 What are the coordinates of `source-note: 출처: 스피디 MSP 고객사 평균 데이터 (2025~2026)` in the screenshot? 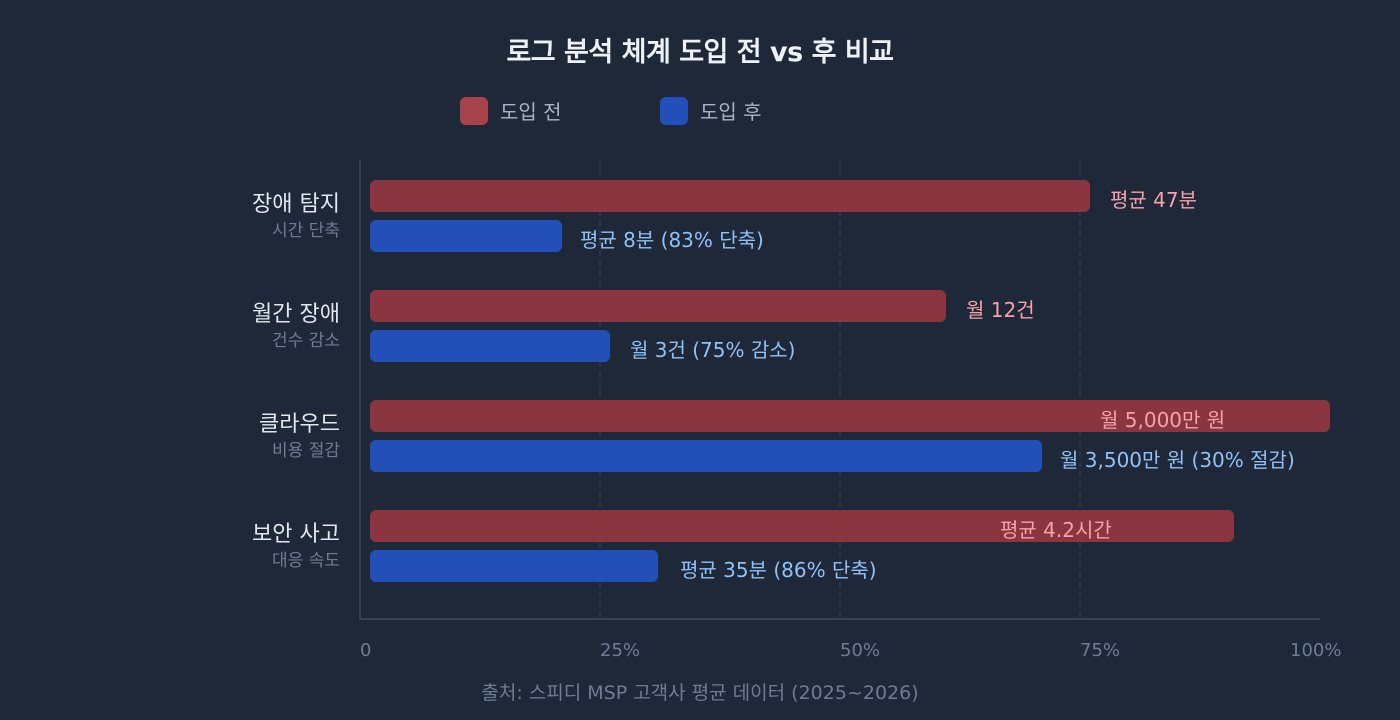 It's located at (700, 693).